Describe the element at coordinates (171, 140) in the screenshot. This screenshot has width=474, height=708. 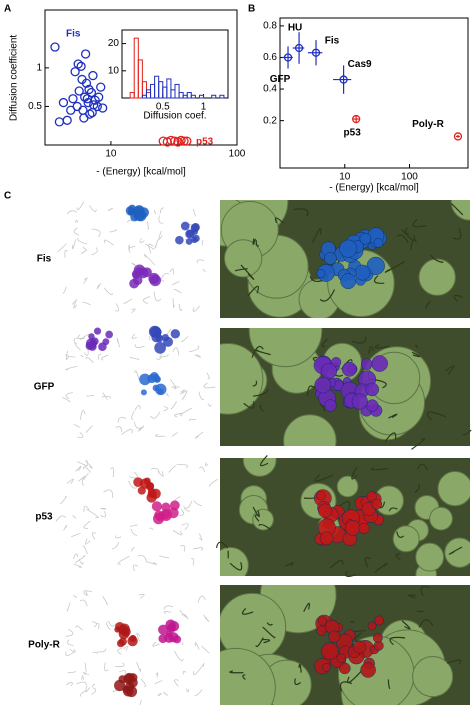
I see `scatter-point` at that location.